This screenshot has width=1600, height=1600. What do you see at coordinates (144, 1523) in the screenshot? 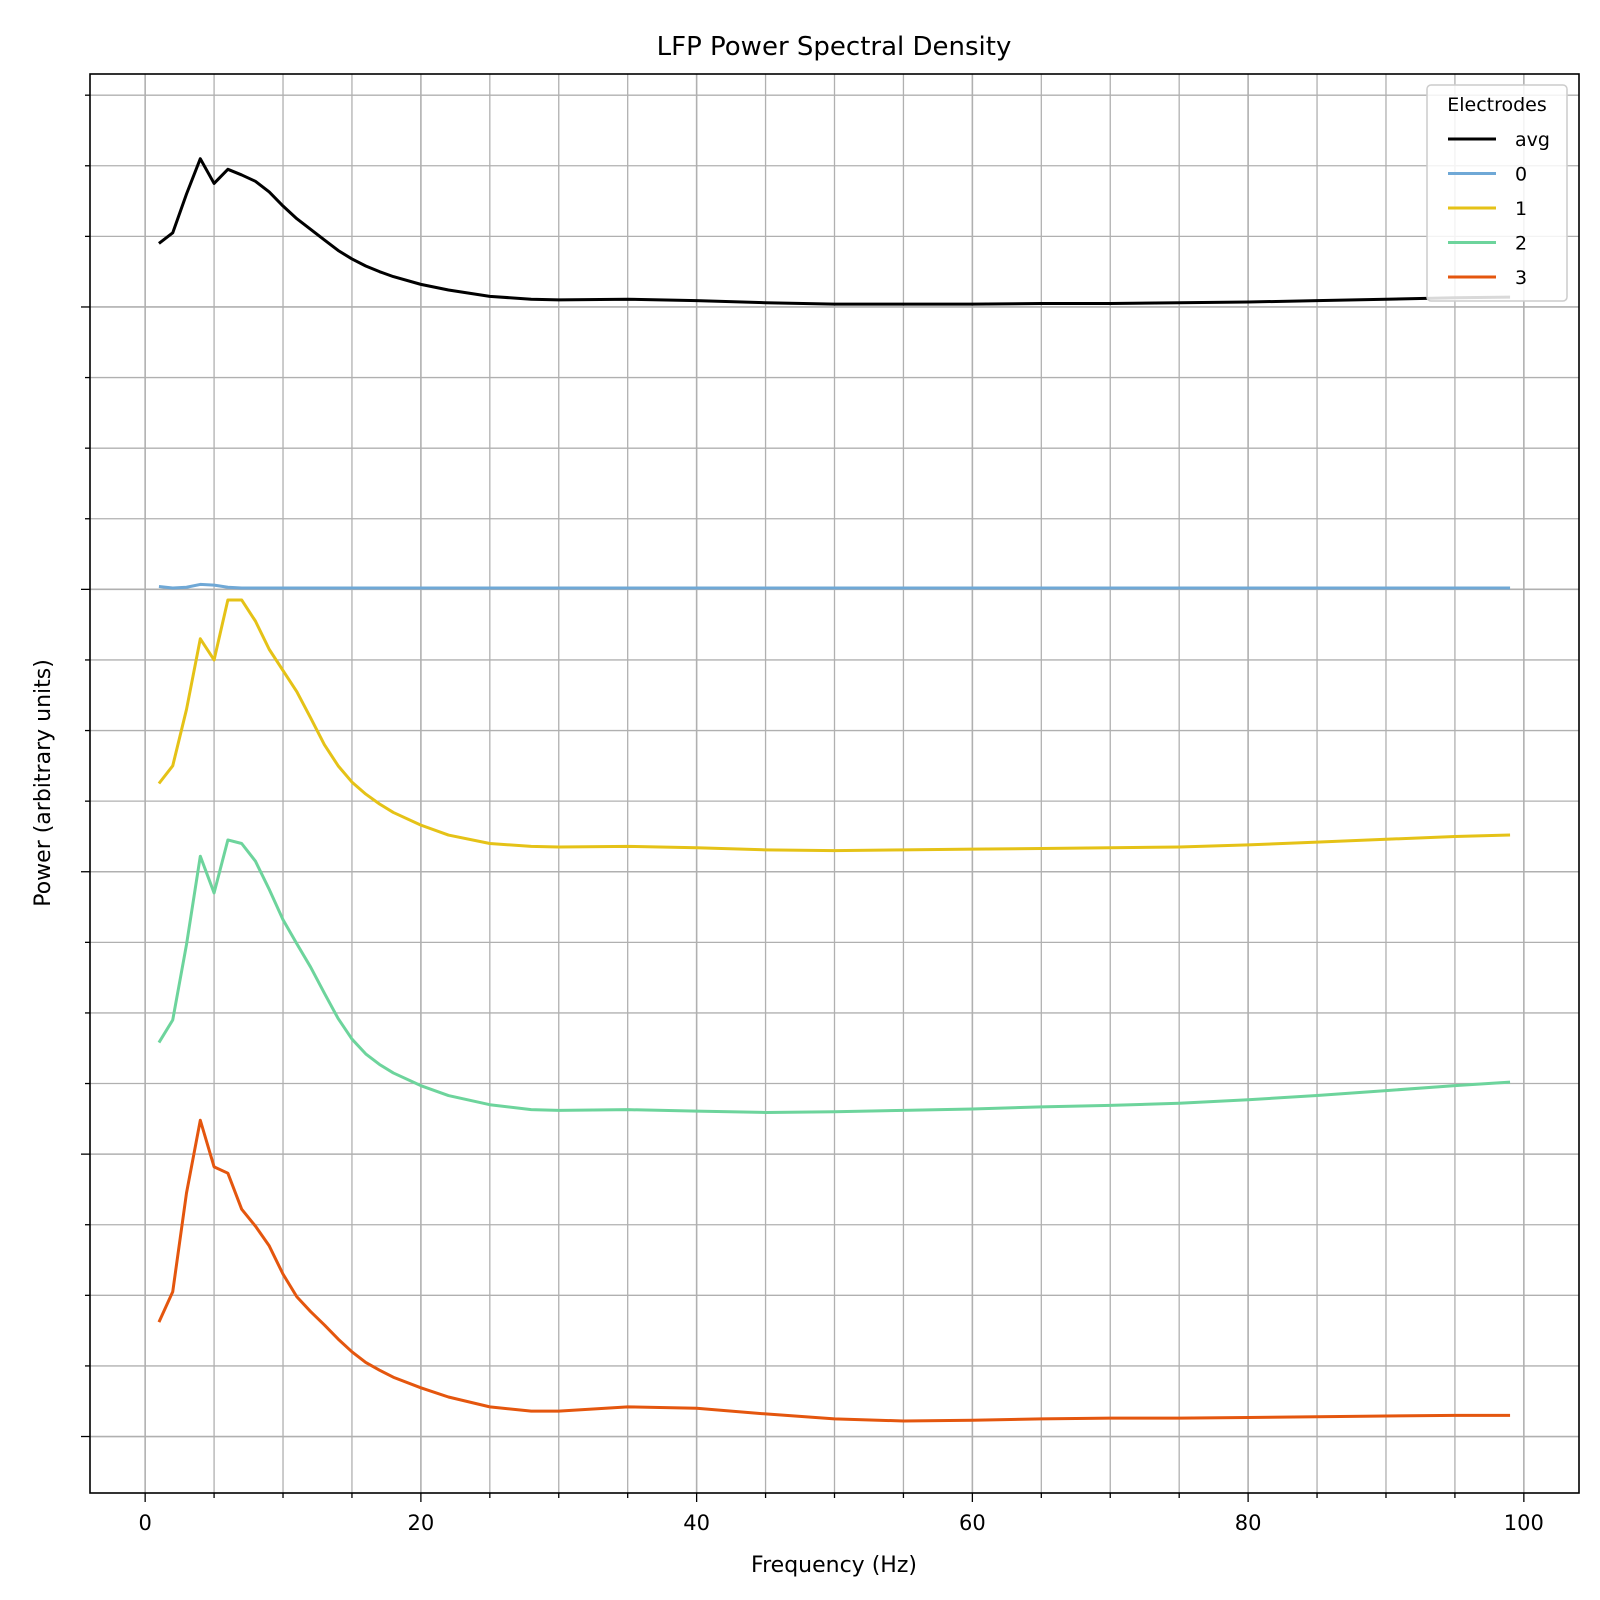
I see `x-tick-label: 0` at bounding box center [144, 1523].